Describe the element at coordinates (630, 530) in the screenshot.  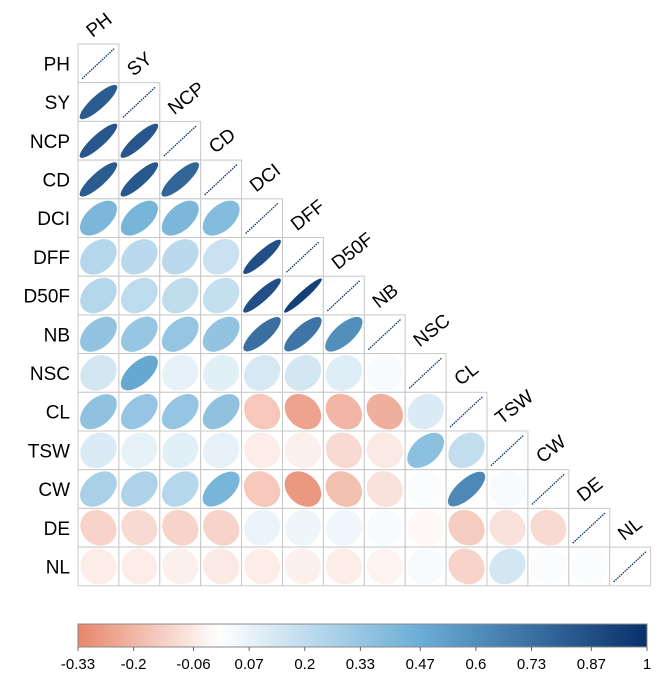
I see `column-label-nl: NL` at that location.